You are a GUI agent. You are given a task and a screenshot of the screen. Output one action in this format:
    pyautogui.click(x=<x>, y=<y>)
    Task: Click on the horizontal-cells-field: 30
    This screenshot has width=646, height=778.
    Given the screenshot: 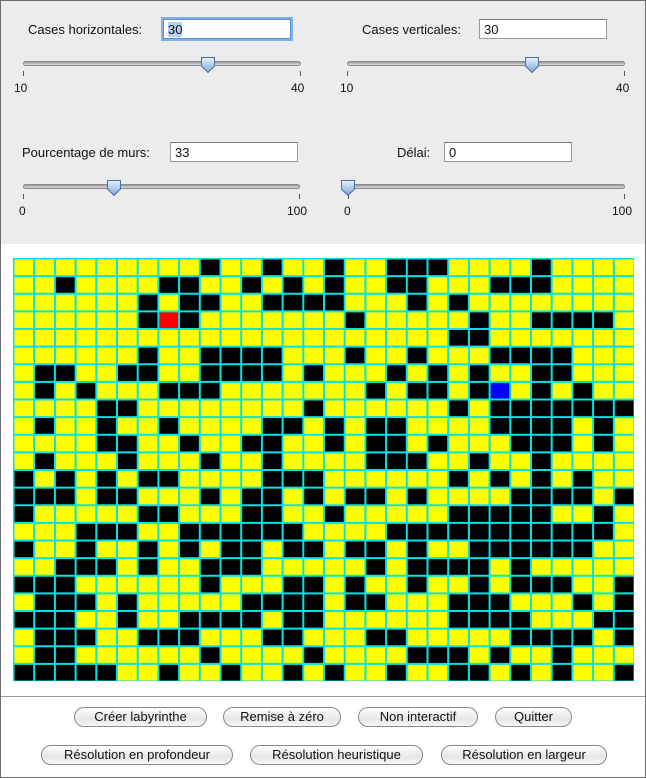 What is the action you would take?
    pyautogui.click(x=227, y=29)
    